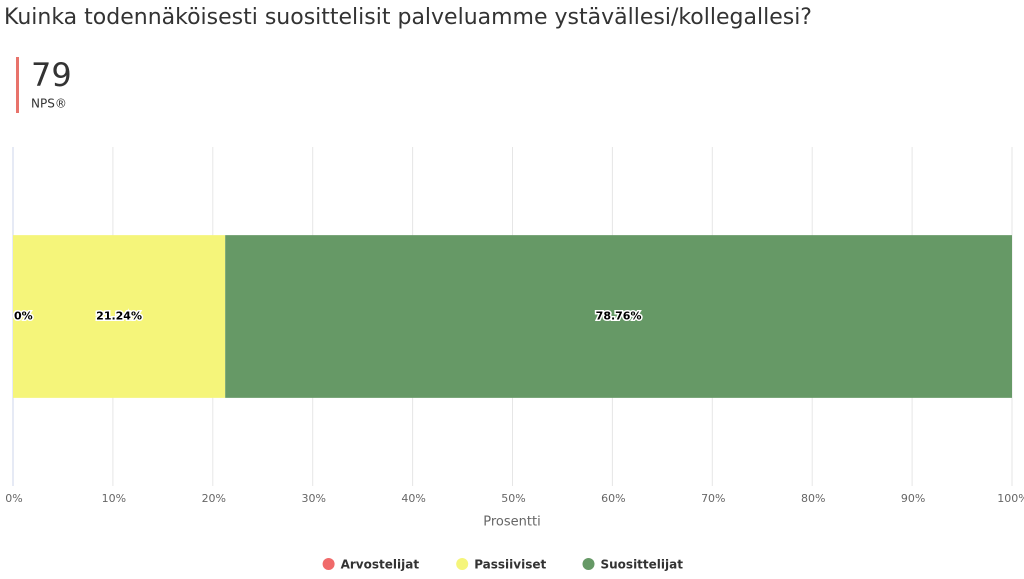 This screenshot has width=1024, height=579. What do you see at coordinates (642, 565) in the screenshot?
I see `legend-label: Suosittelijat` at bounding box center [642, 565].